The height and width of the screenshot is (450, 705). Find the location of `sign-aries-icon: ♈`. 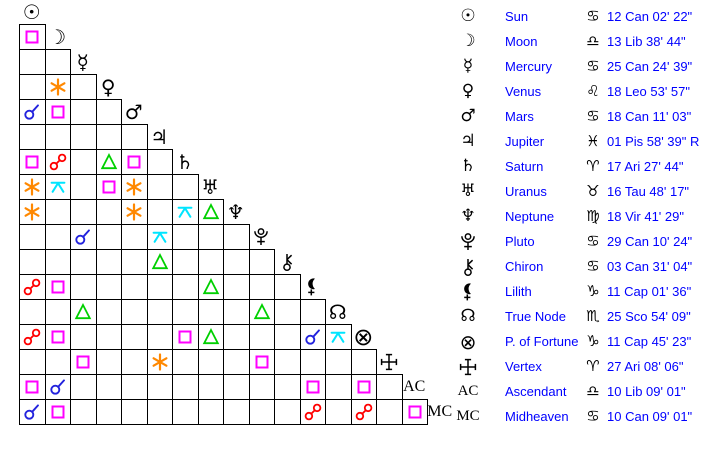

sign-aries-icon: ♈ is located at coordinates (593, 366).